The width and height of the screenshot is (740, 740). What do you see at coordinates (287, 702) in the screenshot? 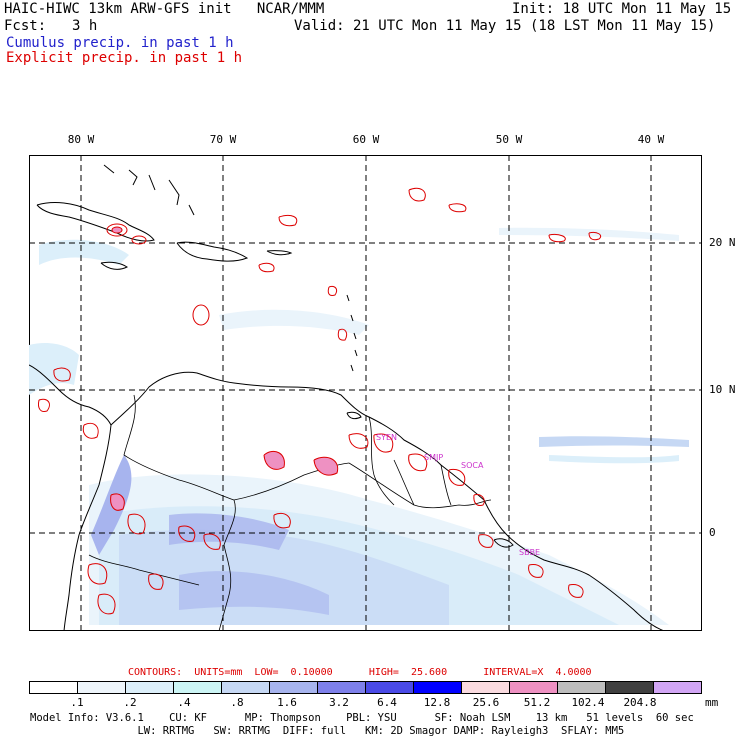
I see `colorbar-tick: 1.6` at bounding box center [287, 702].